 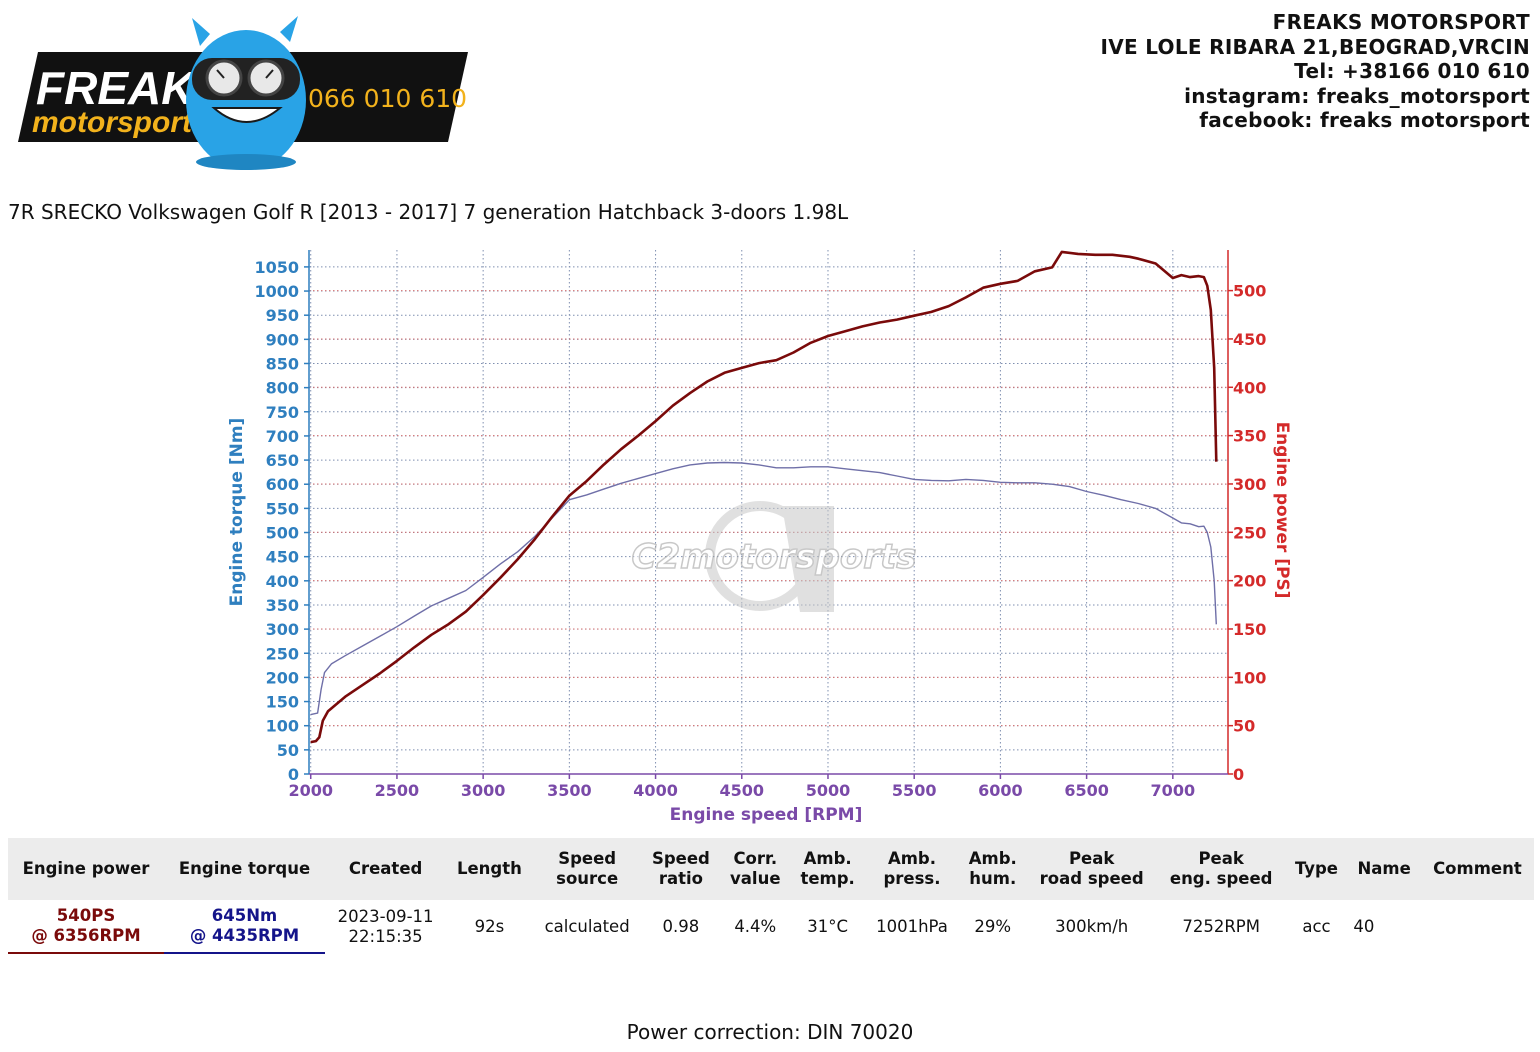 I want to click on cell-amb-hum: 29%, so click(x=993, y=926).